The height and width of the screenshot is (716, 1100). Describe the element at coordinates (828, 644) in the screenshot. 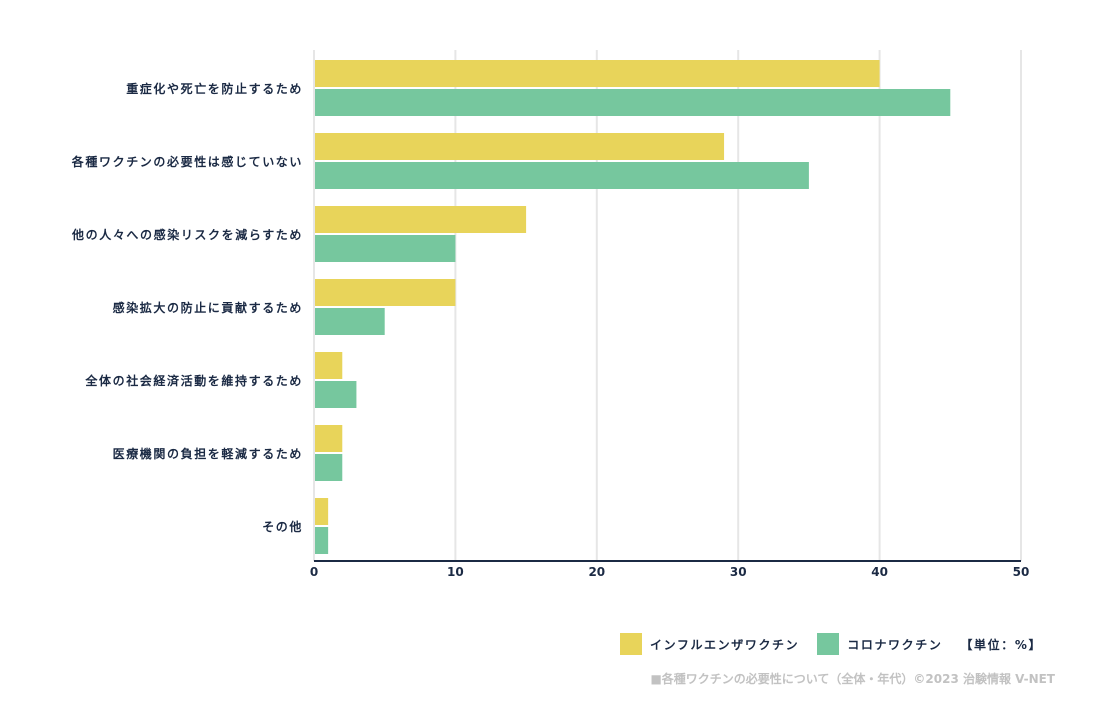

I see `legend-swatch-corona` at that location.